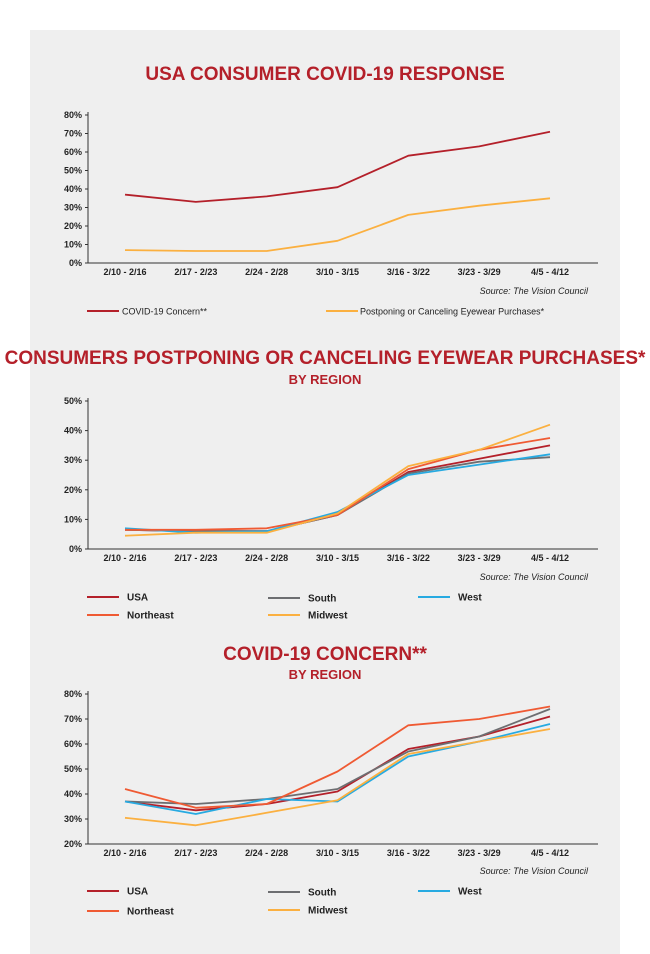  What do you see at coordinates (328, 616) in the screenshot?
I see `chart2-legend-label-midwest: Midwest` at bounding box center [328, 616].